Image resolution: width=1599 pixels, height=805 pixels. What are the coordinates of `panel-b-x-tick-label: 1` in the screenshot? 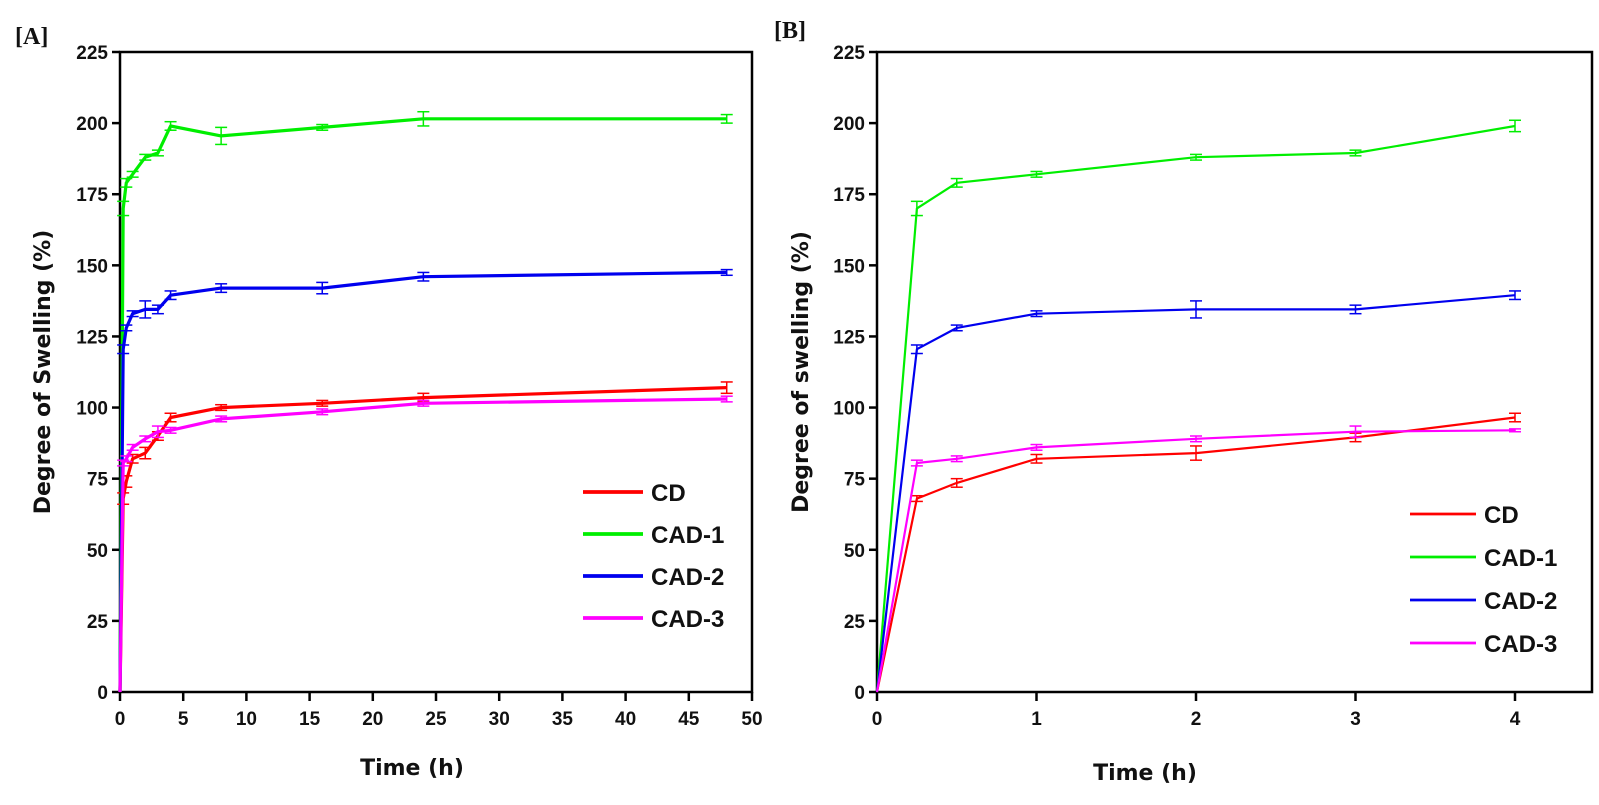 It's located at (1036, 719).